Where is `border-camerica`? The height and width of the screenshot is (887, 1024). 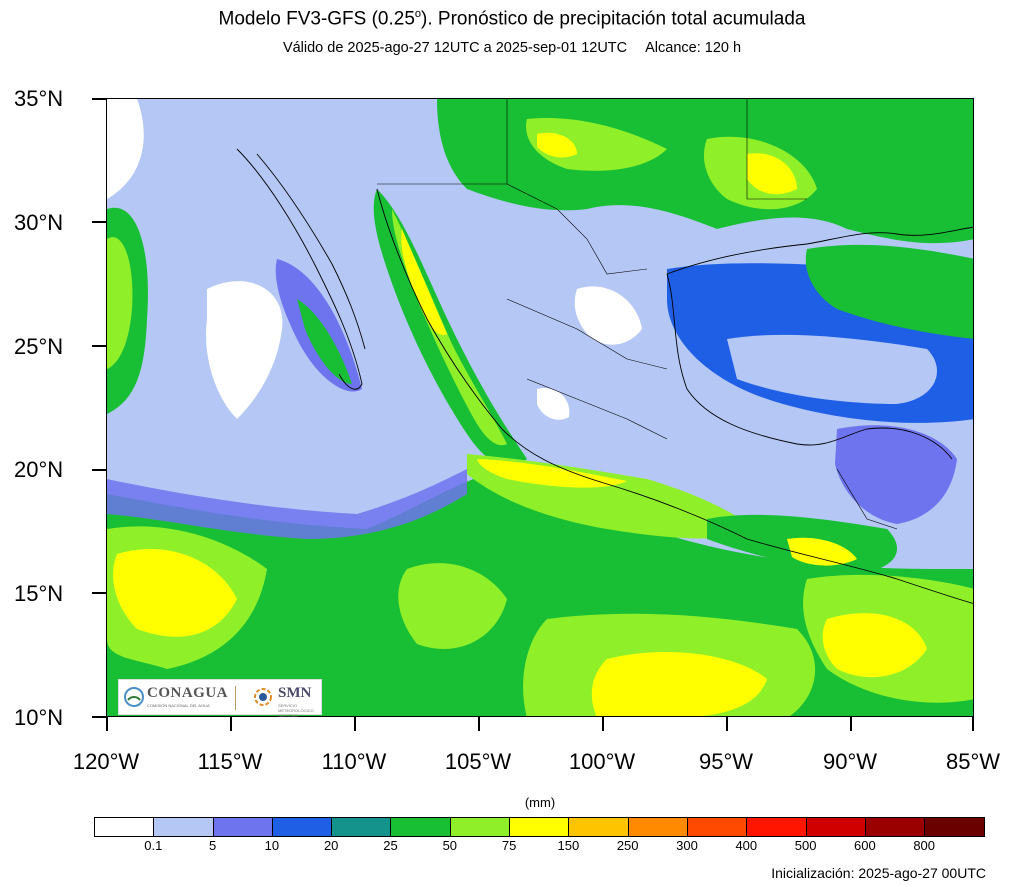 border-camerica is located at coordinates (867, 499).